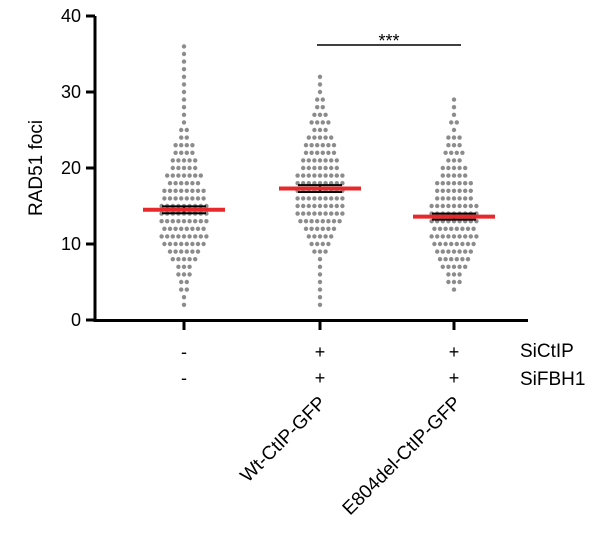  What do you see at coordinates (454, 352) in the screenshot?
I see `group-3-sictip-sign: +` at bounding box center [454, 352].